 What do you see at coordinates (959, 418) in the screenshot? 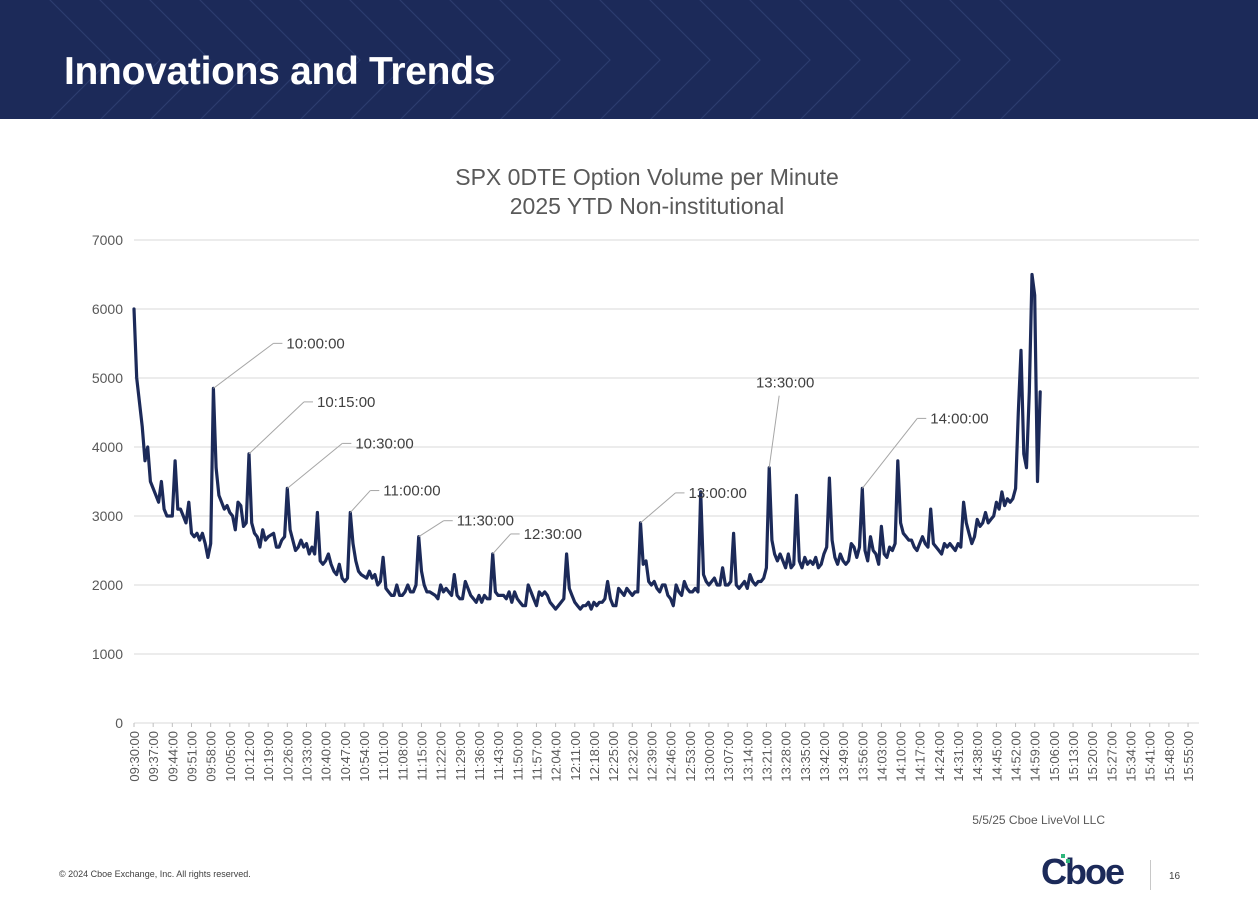
I see `annotation-label: 14:00:00` at bounding box center [959, 418].